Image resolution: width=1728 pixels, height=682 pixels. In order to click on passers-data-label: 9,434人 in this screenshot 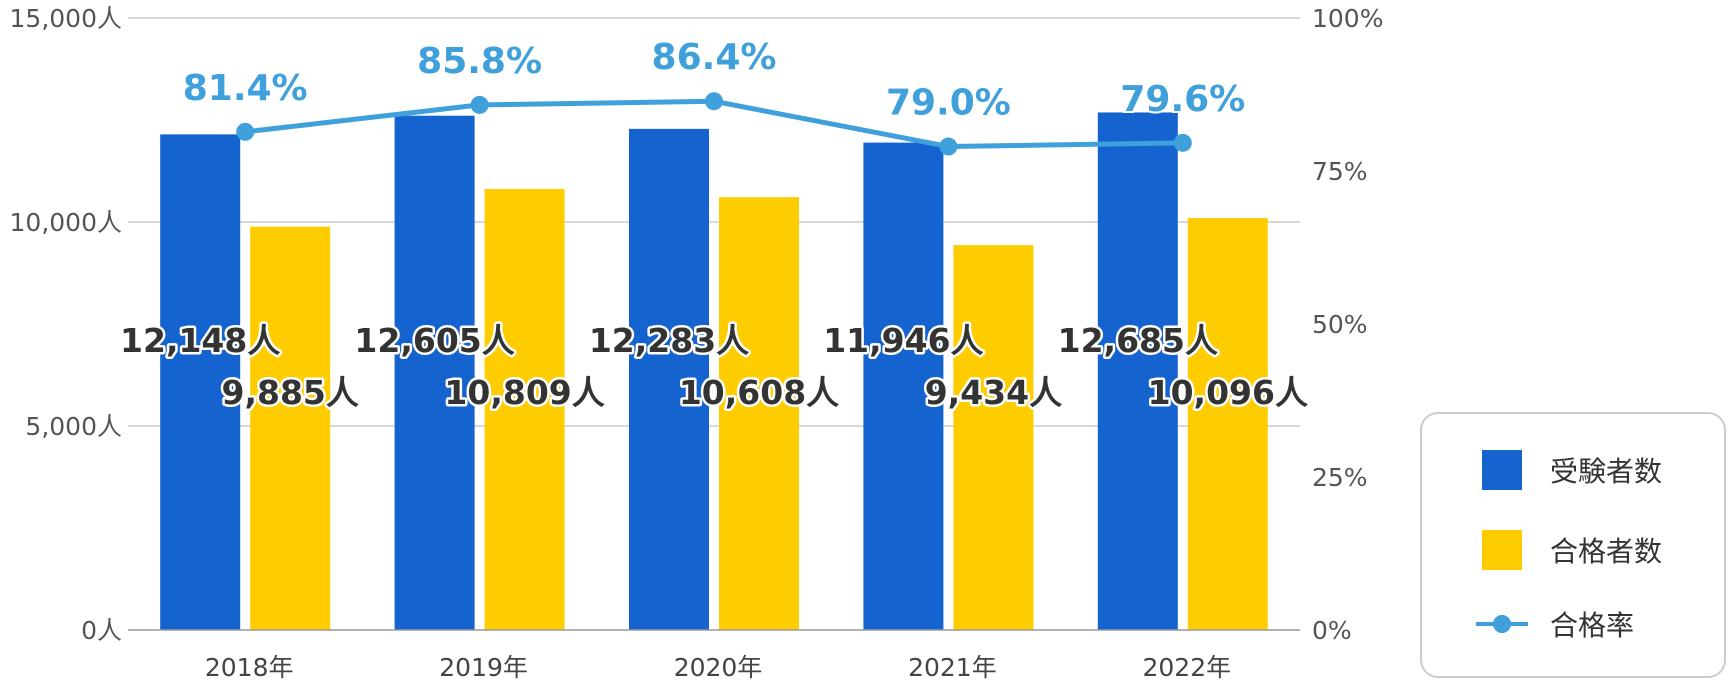, I will do `click(993, 392)`.